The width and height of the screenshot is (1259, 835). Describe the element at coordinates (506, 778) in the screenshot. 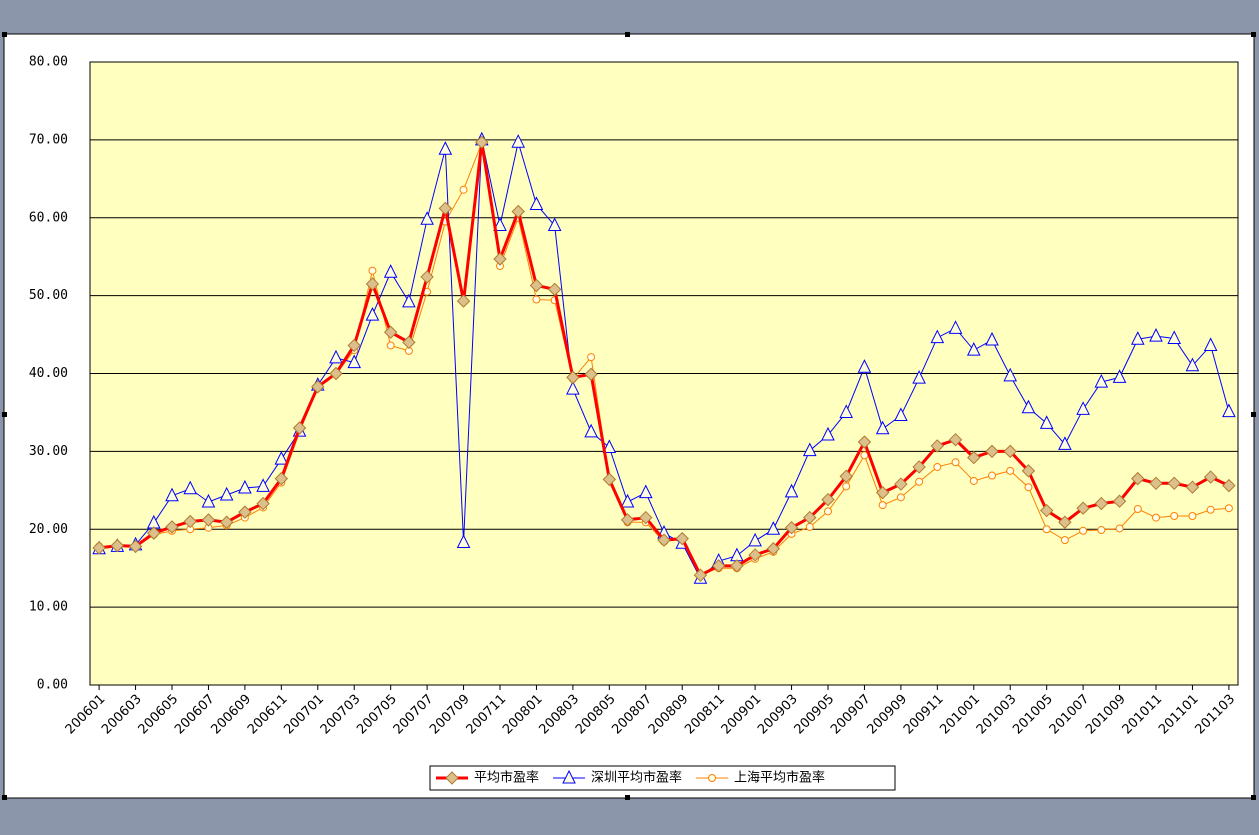

I see `legend-label: 平均市盈率` at that location.